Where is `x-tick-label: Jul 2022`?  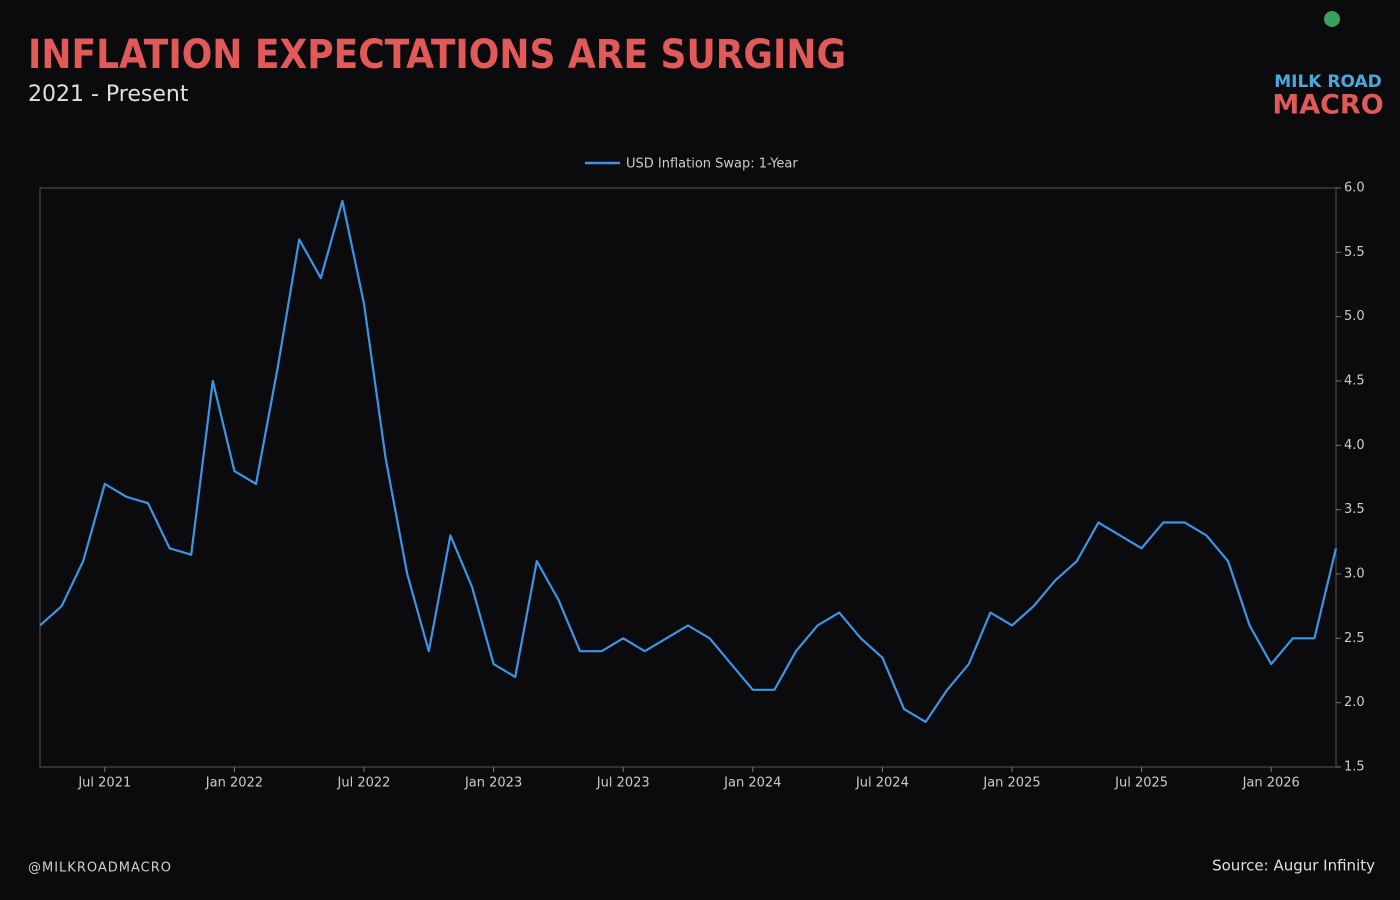 x-tick-label: Jul 2022 is located at coordinates (364, 783).